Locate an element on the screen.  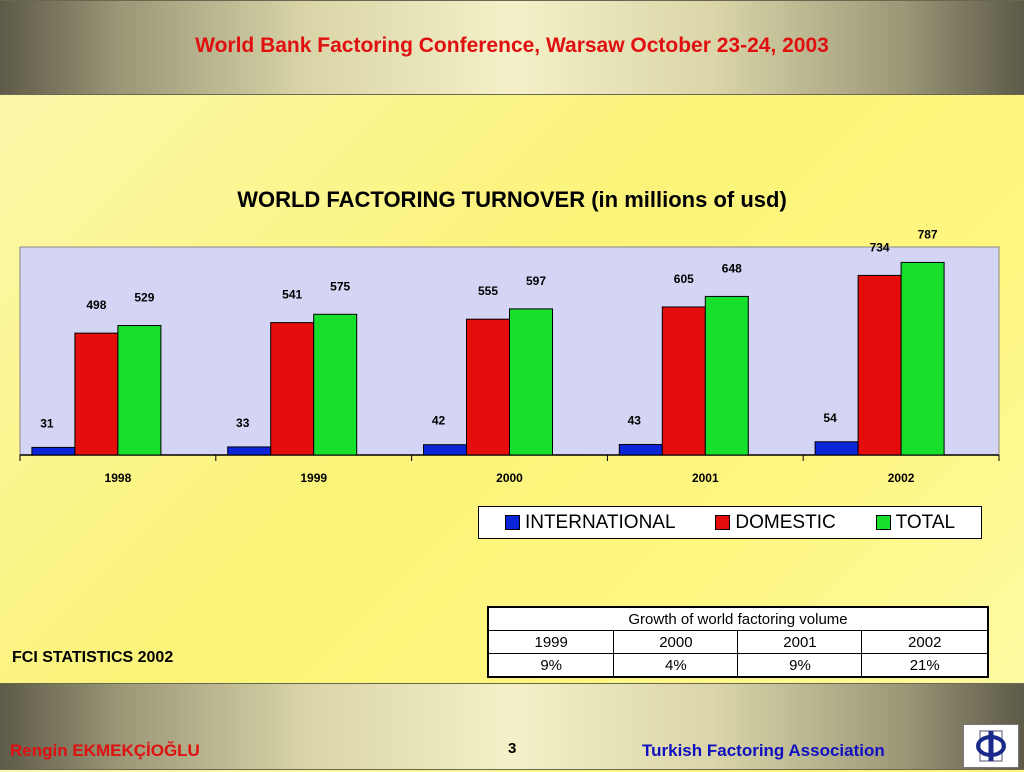
growth-table-title: Growth of world factoring volume is located at coordinates (738, 618).